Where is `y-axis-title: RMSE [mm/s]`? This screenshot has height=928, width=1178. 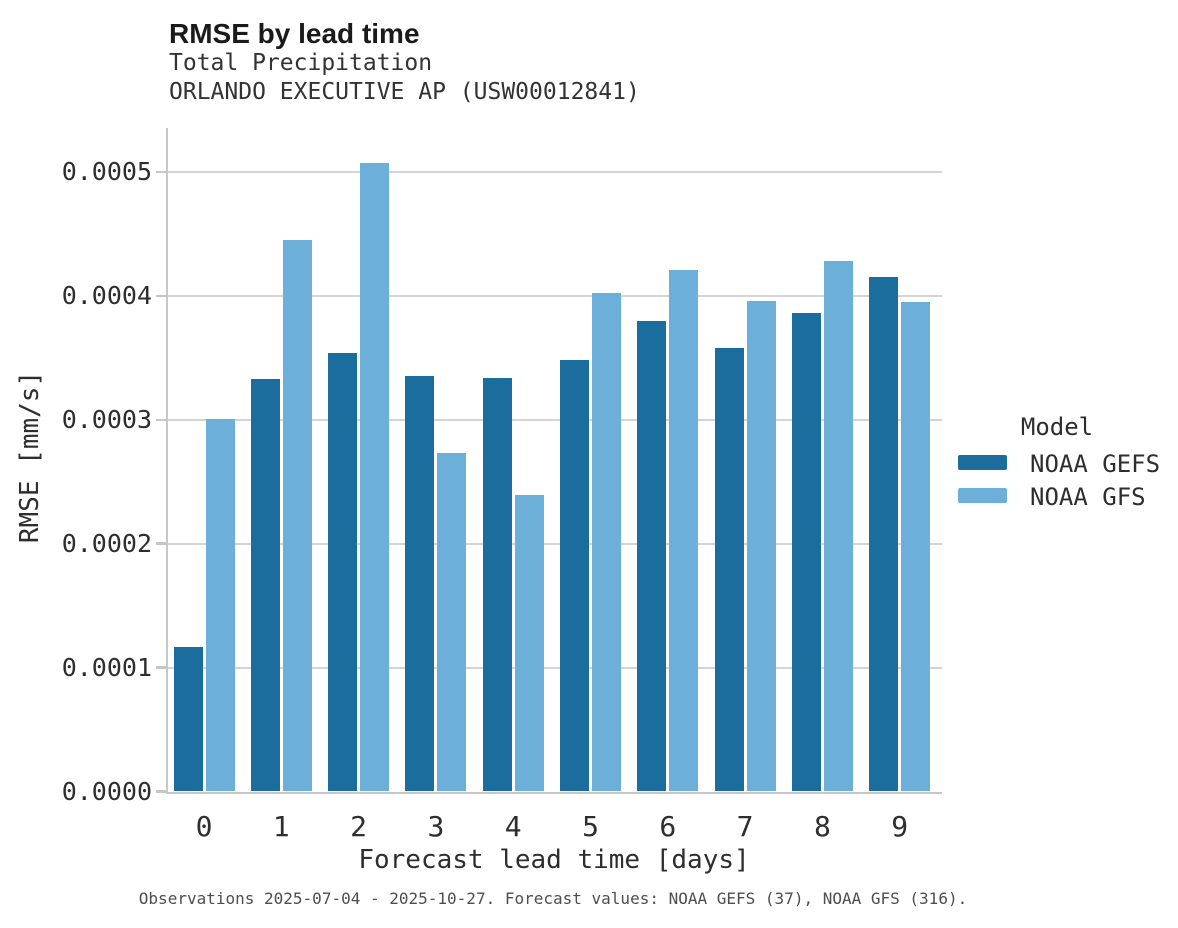
y-axis-title: RMSE [mm/s] is located at coordinates (30, 457).